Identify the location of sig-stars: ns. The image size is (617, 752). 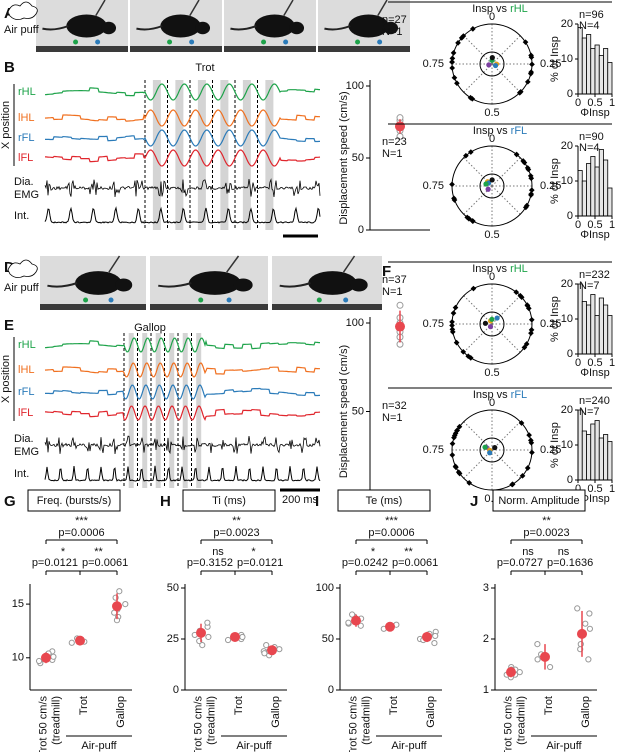
(528, 552).